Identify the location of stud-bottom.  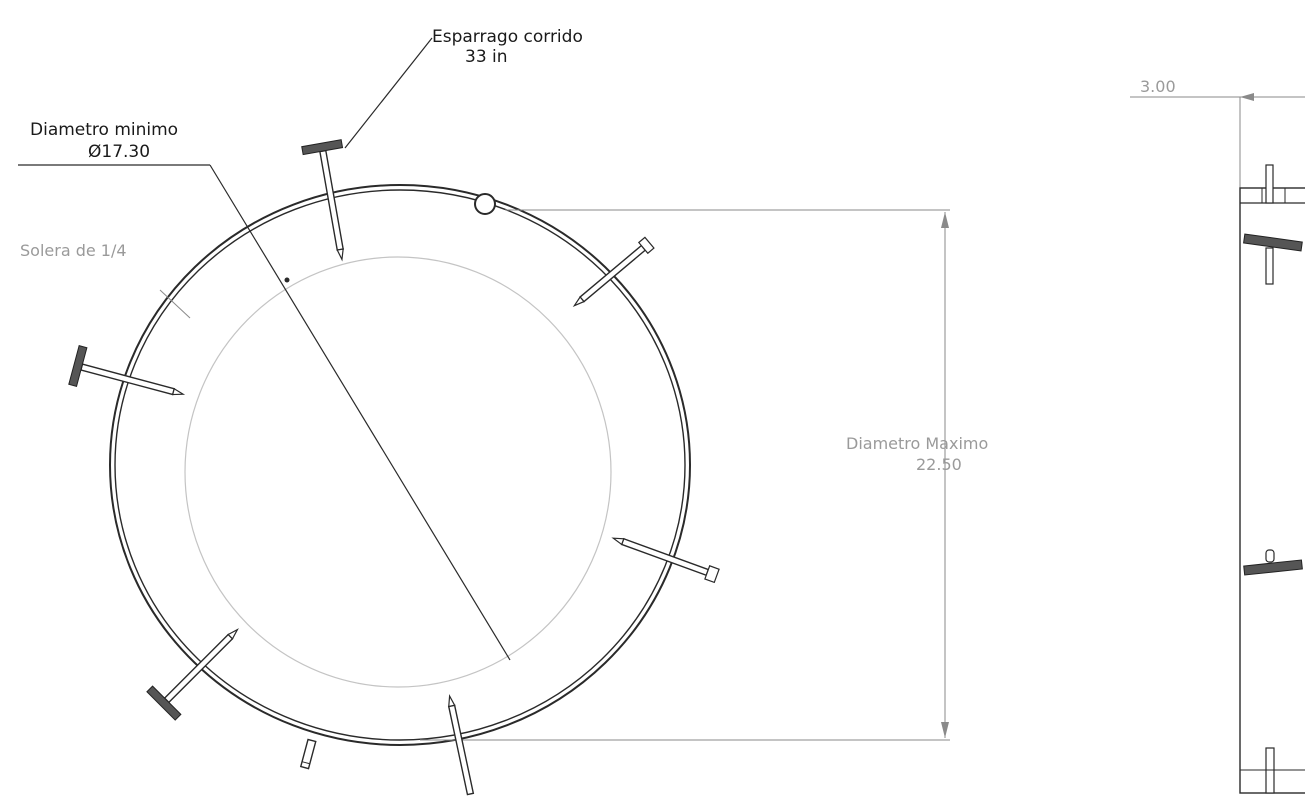
(461, 745).